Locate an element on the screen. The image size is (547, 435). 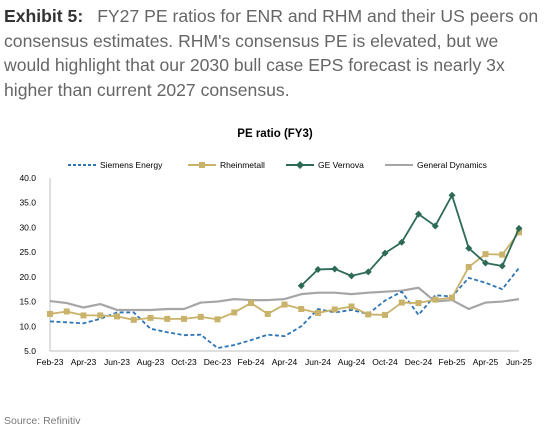
x-tick-label: Aug-24 is located at coordinates (352, 362).